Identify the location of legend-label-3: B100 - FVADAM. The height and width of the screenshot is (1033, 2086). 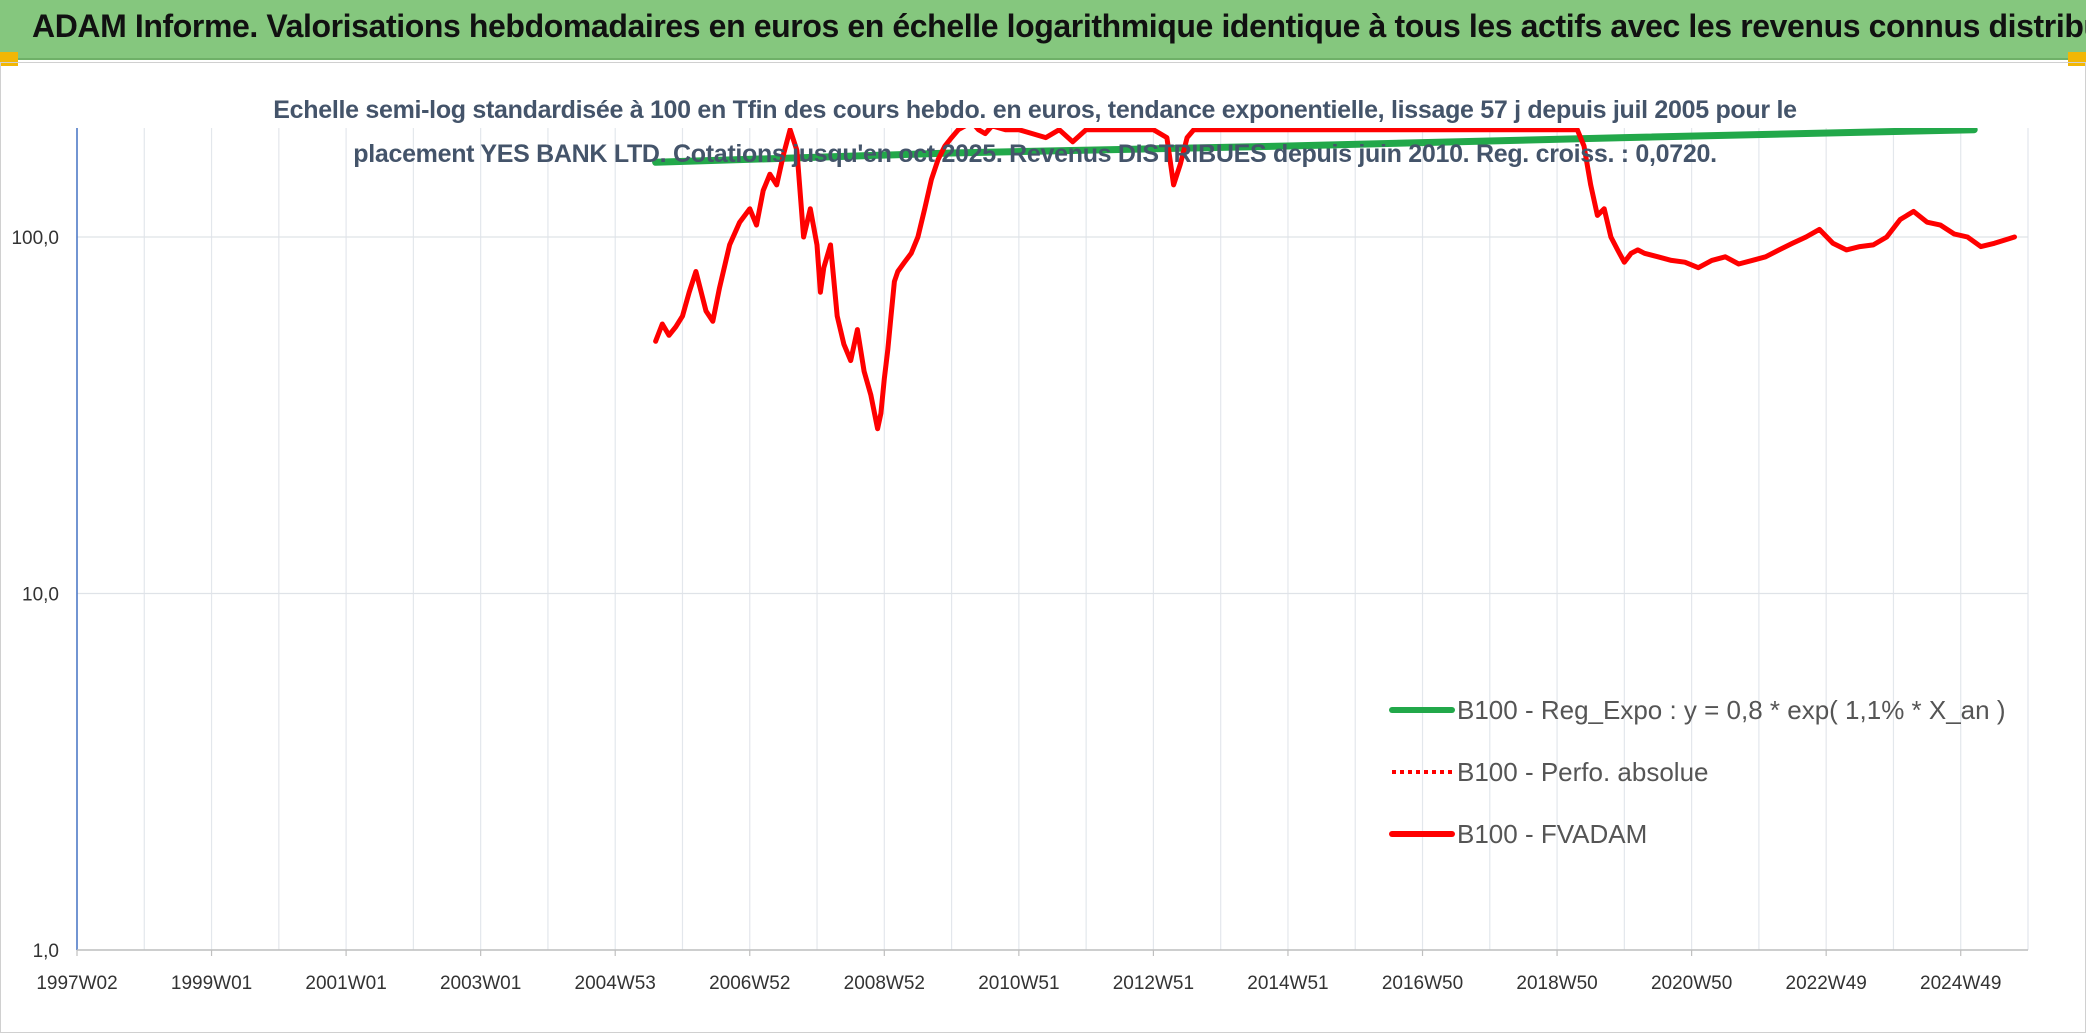
(1552, 834).